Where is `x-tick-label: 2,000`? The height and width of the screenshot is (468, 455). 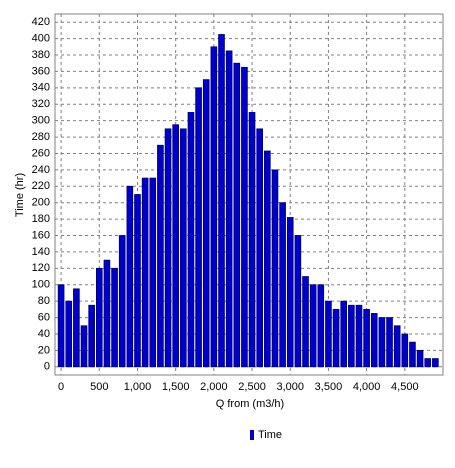
x-tick-label: 2,000 is located at coordinates (214, 387).